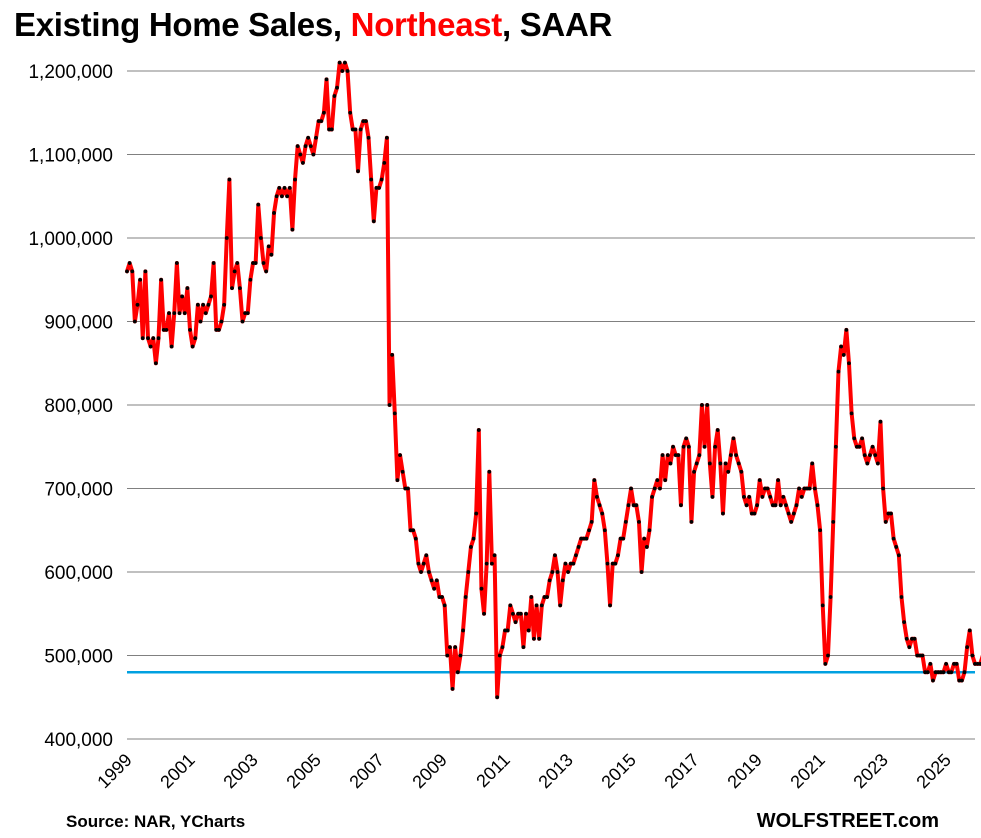  What do you see at coordinates (303, 771) in the screenshot?
I see `x-tick-label: 2005` at bounding box center [303, 771].